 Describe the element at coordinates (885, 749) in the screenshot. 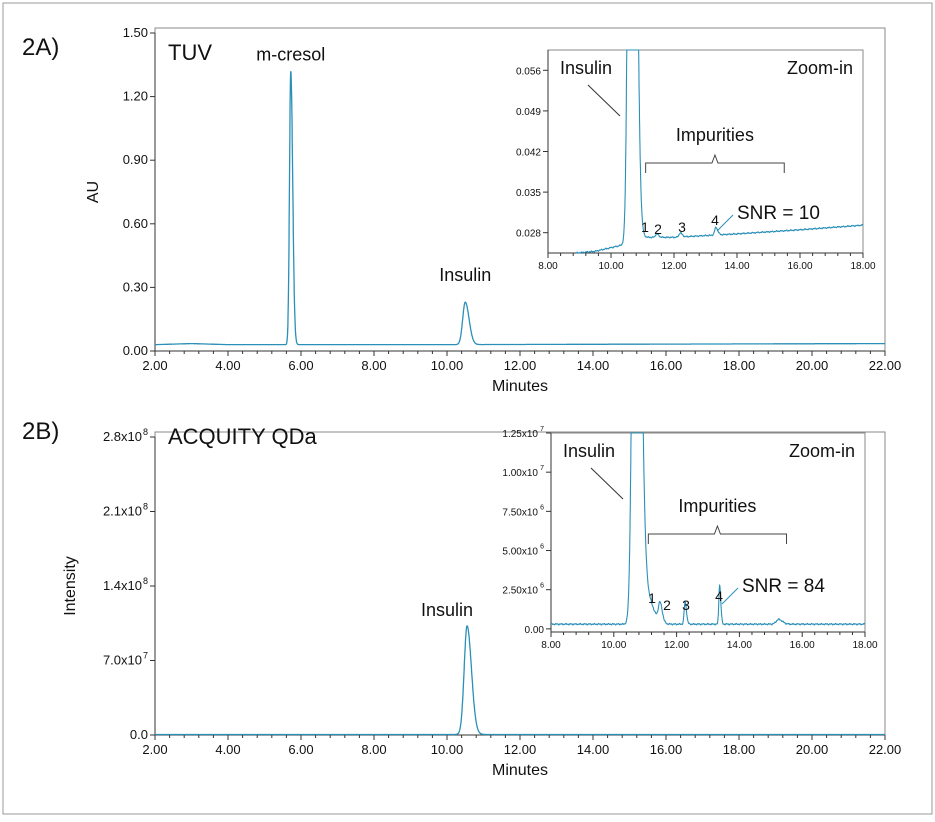

I see `b-main-x-tick-label: 22.00` at that location.